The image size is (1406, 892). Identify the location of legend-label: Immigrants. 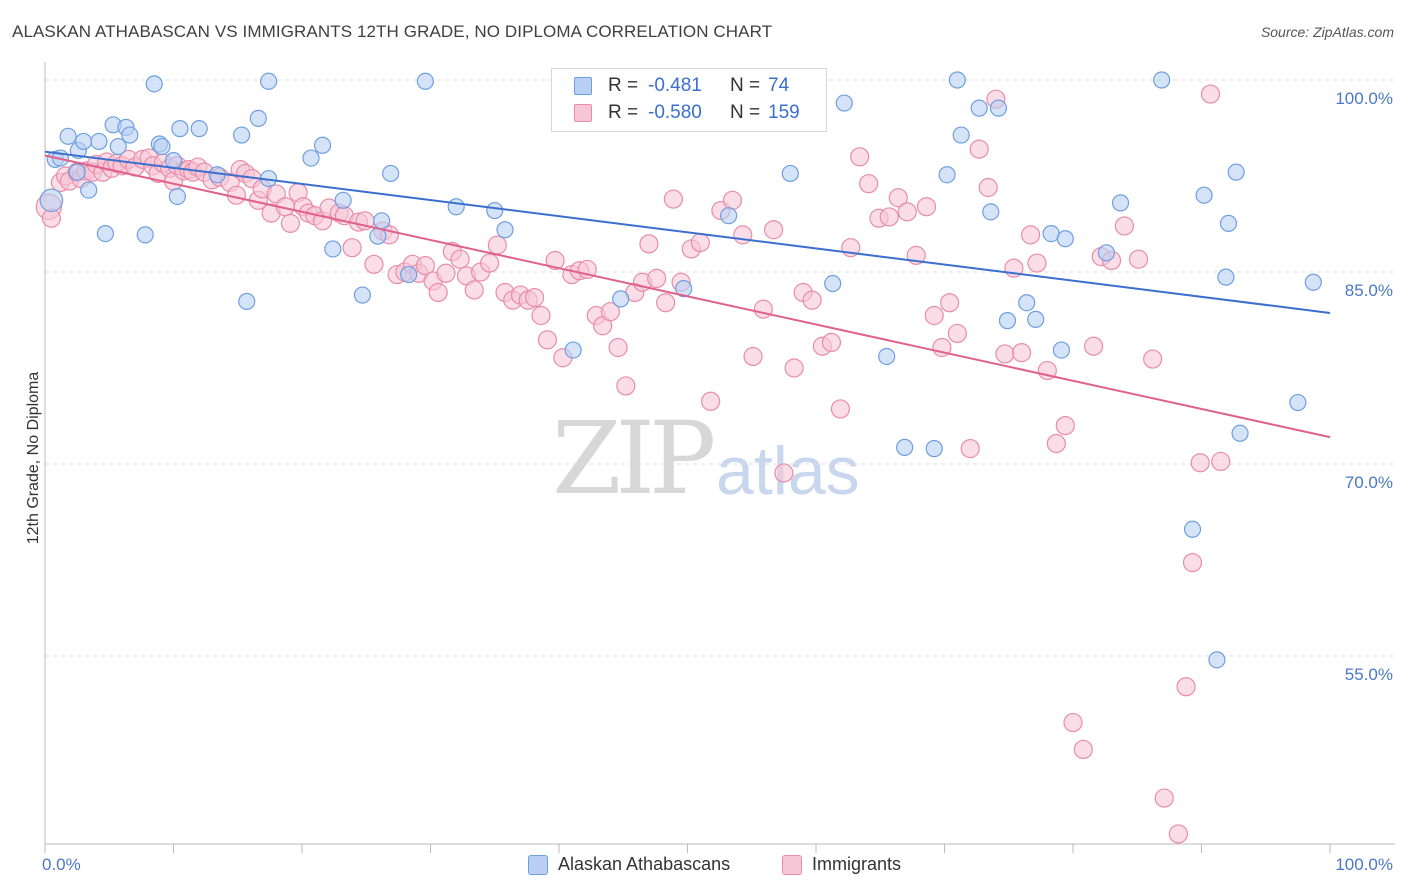
(857, 864).